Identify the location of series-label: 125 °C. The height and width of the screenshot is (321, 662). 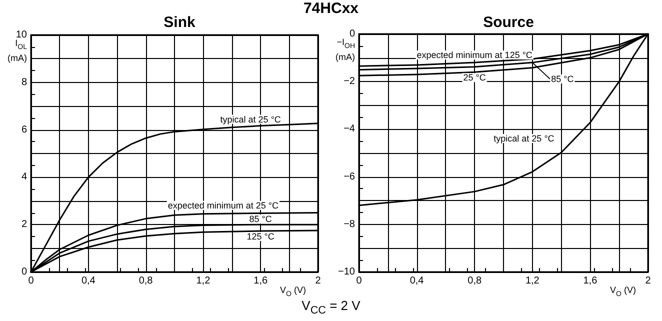
(260, 237).